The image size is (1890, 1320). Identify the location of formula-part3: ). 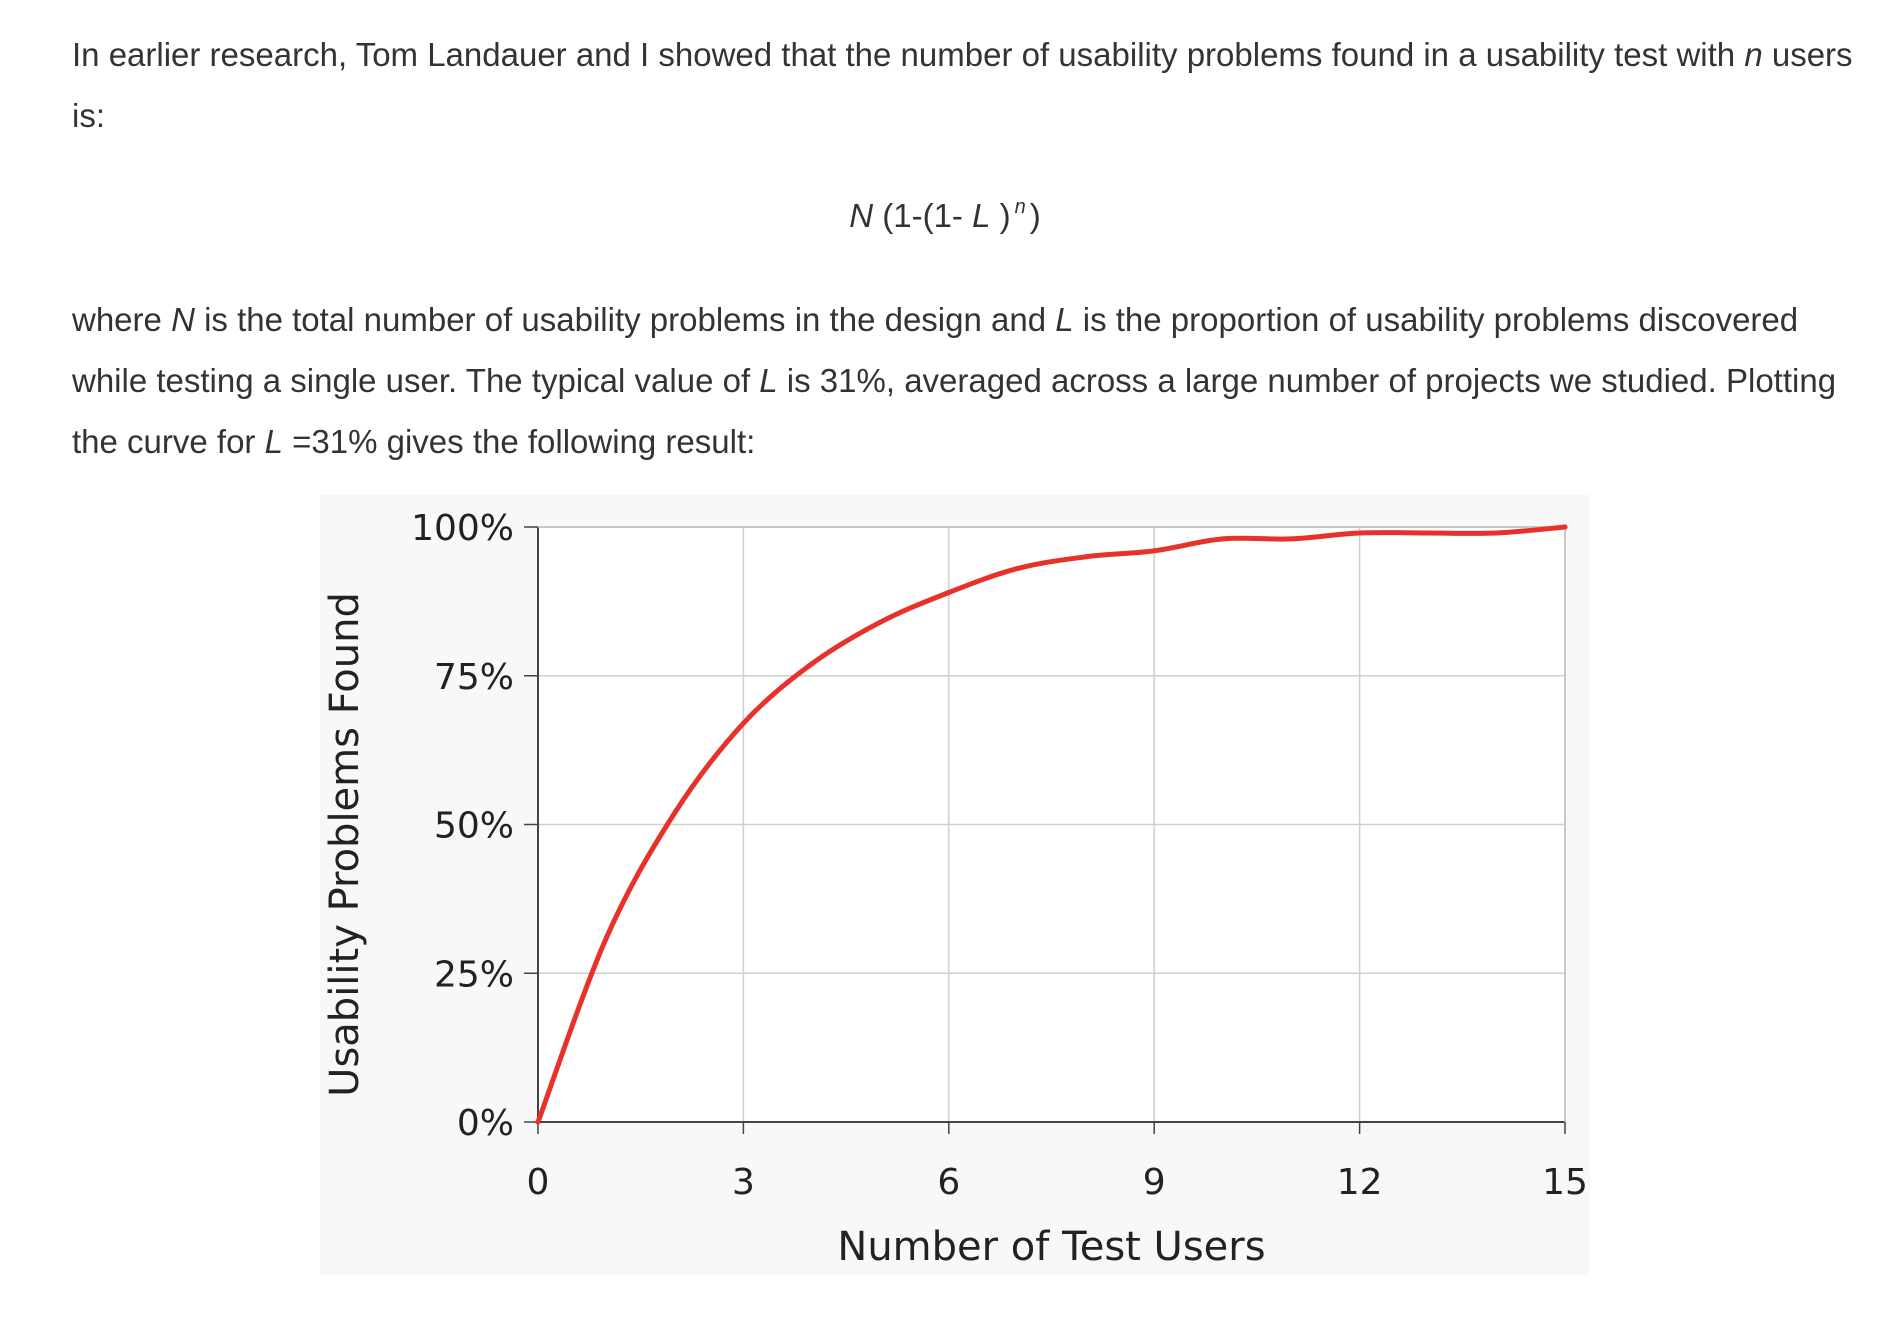
(1035, 215).